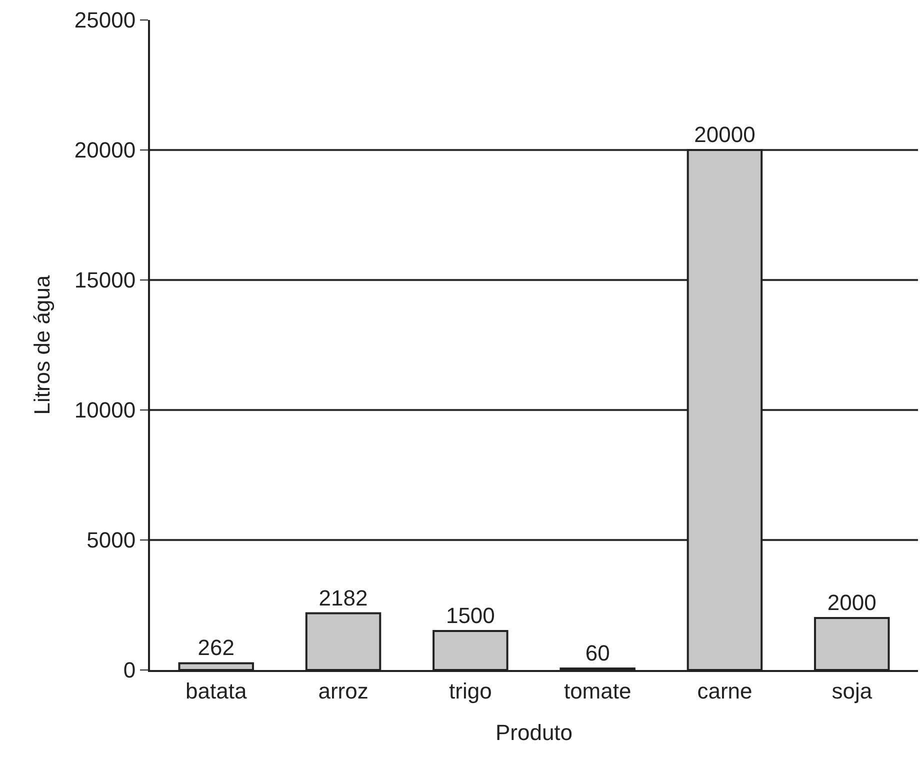 The height and width of the screenshot is (766, 920). Describe the element at coordinates (105, 20) in the screenshot. I see `y-tick-label: 25000` at that location.